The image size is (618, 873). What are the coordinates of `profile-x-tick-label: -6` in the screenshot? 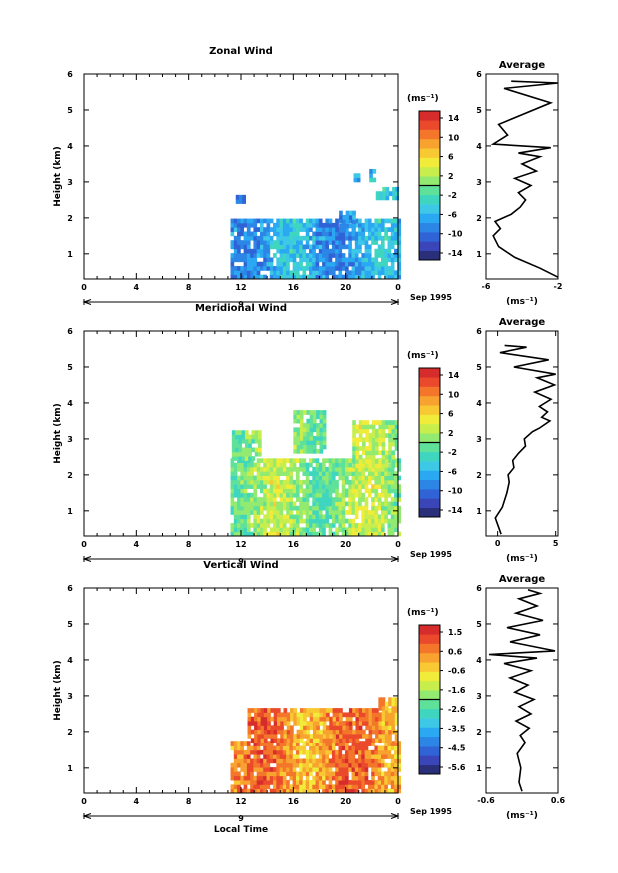 It's located at (486, 286).